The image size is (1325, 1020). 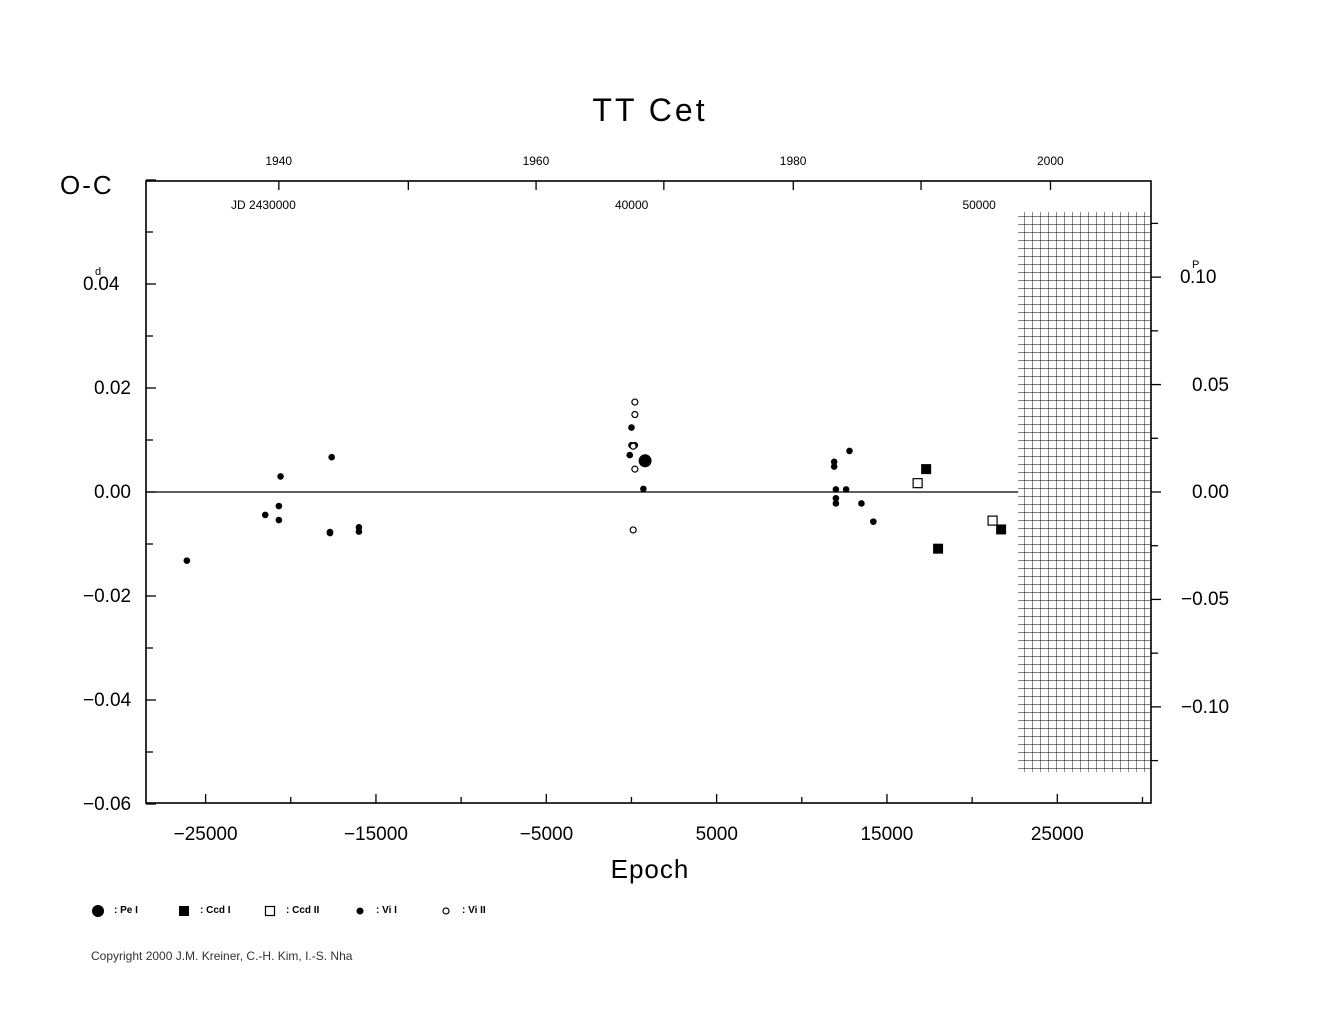 I want to click on jd-label: 50000, so click(x=979, y=205).